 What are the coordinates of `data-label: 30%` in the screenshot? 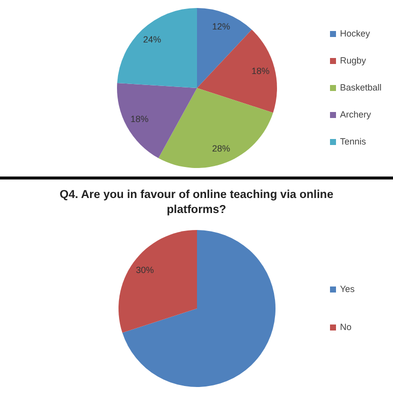 It's located at (145, 270).